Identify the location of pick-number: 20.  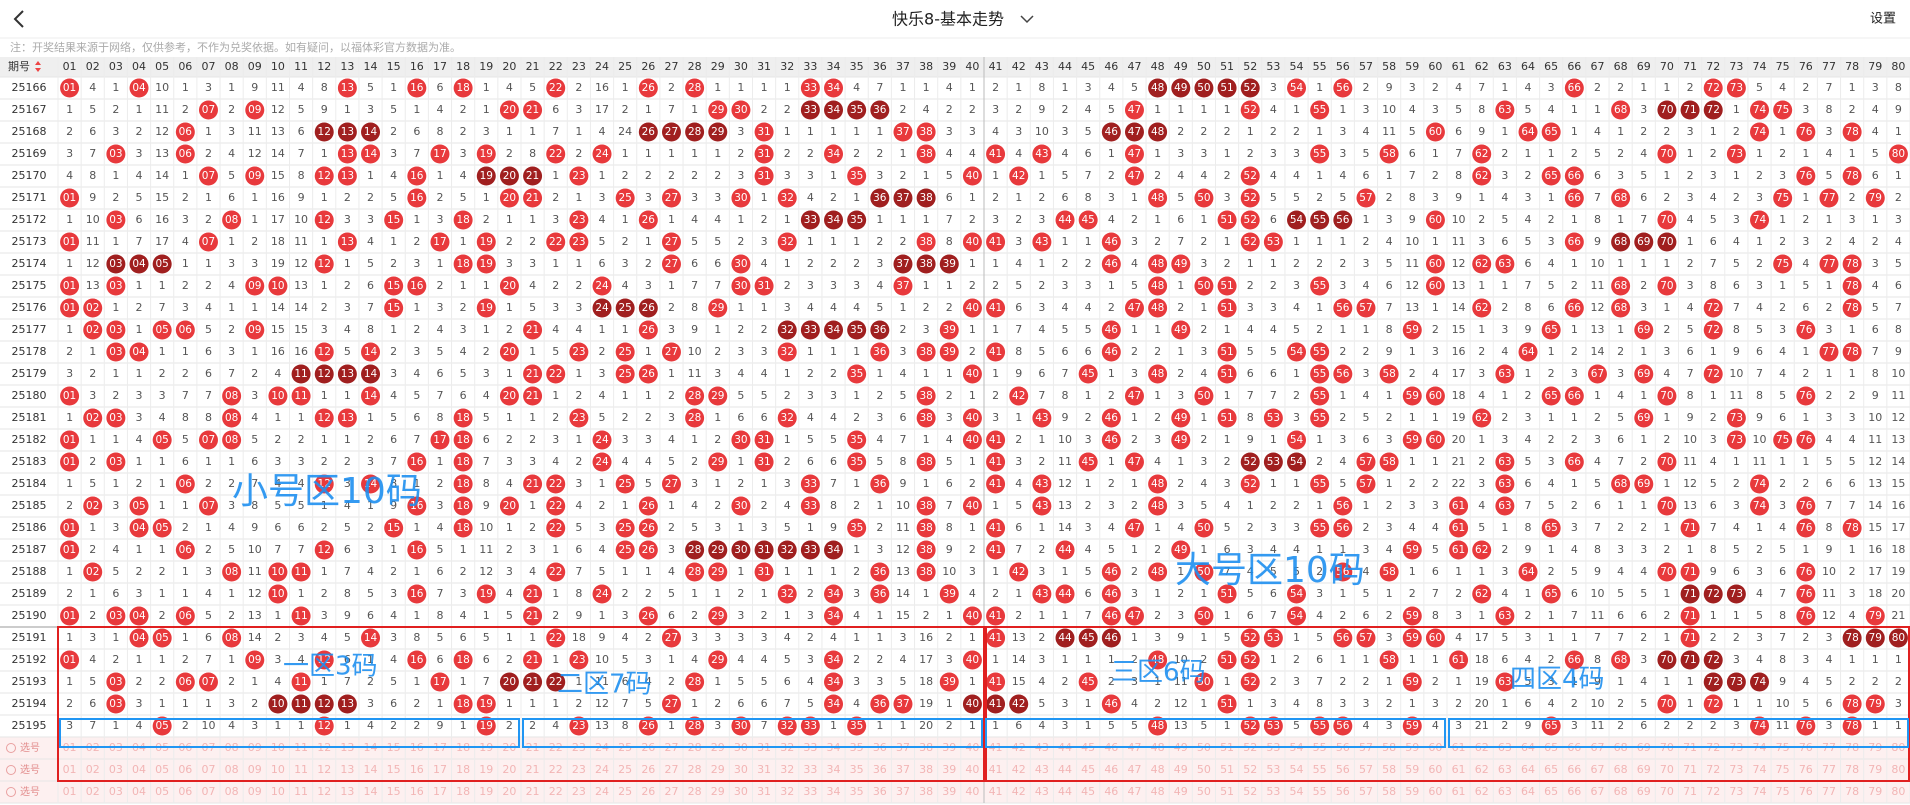
(509, 769).